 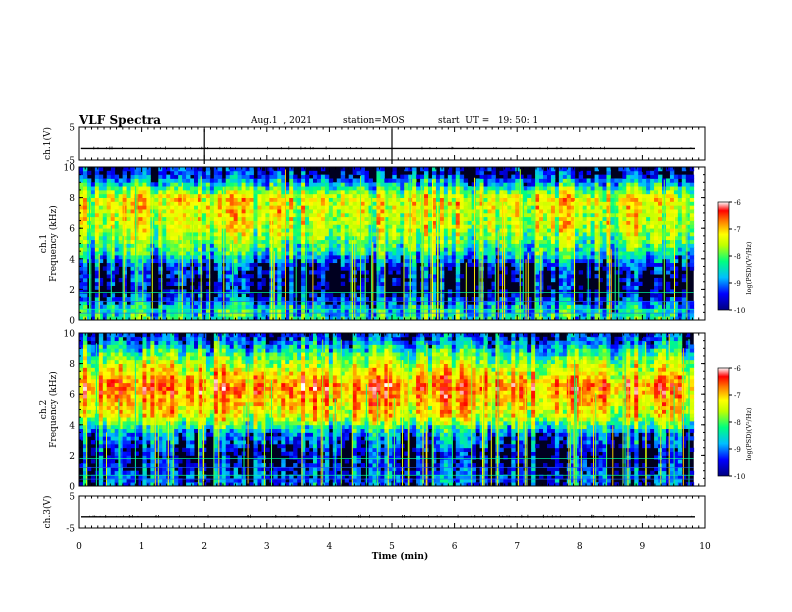 I want to click on colorbar-ch2: -6 -7 -8 -9 -10 log(PSD)(V²/Hz), so click(x=735, y=423).